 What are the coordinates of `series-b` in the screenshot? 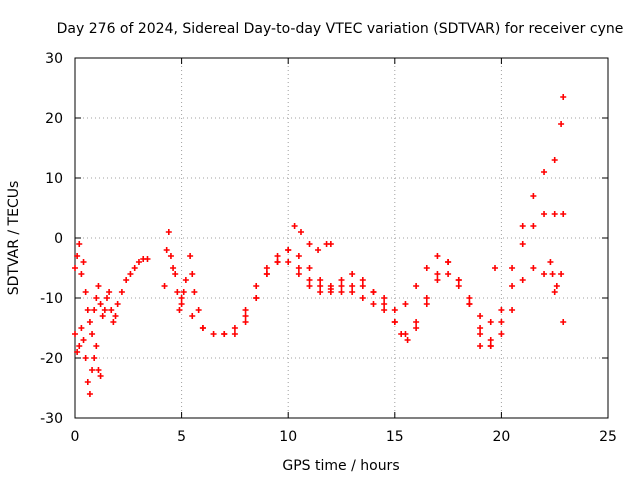 It's located at (88, 361).